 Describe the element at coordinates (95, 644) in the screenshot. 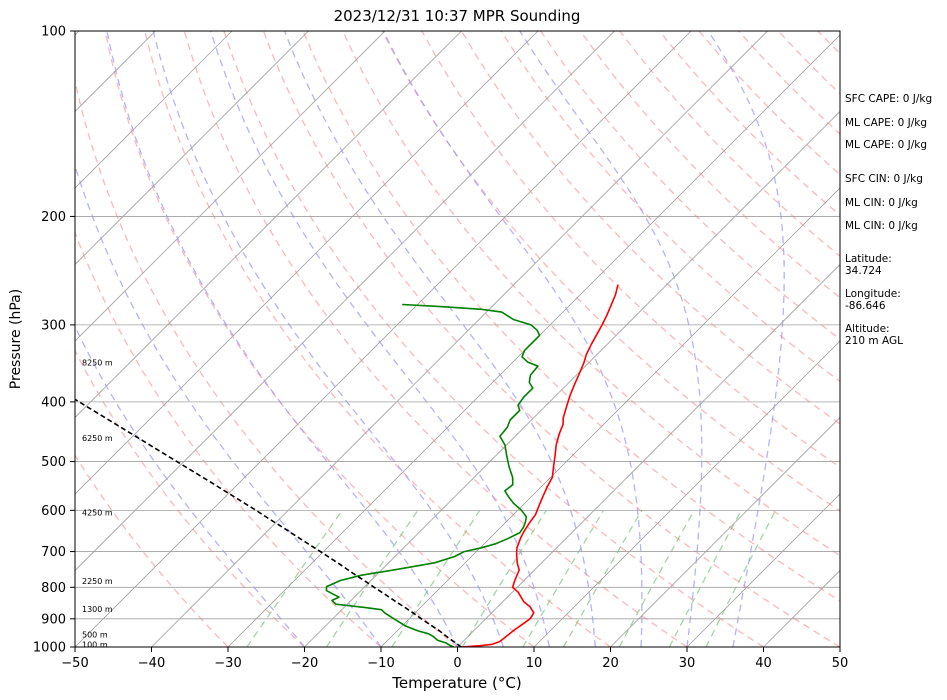

I see `height-label: 100 m` at that location.